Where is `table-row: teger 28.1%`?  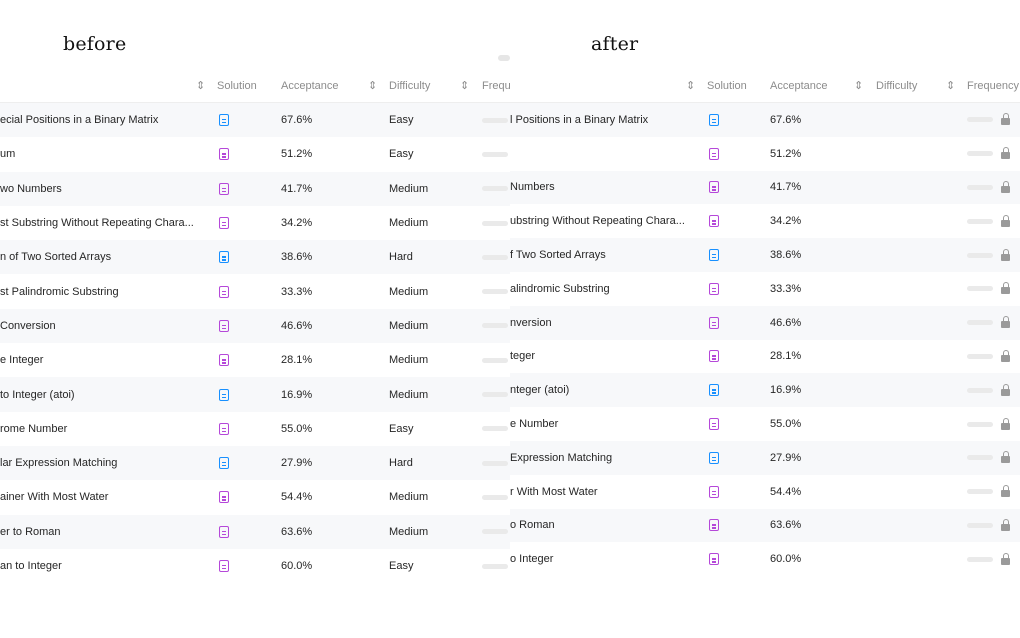 table-row: teger 28.1% is located at coordinates (765, 357).